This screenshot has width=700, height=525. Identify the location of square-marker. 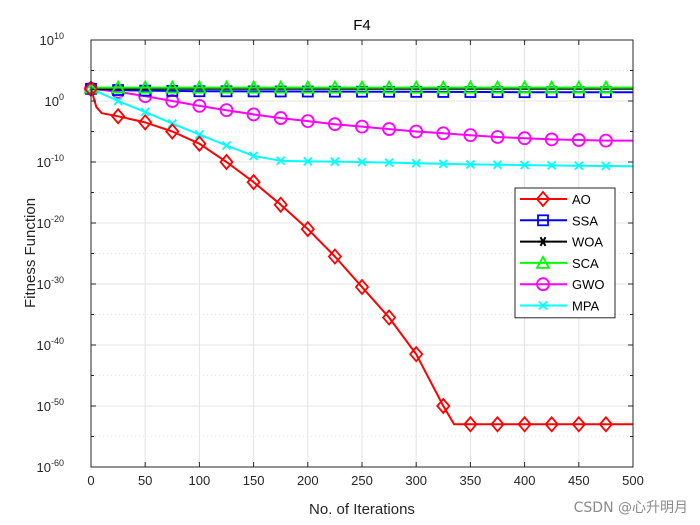
(543, 220).